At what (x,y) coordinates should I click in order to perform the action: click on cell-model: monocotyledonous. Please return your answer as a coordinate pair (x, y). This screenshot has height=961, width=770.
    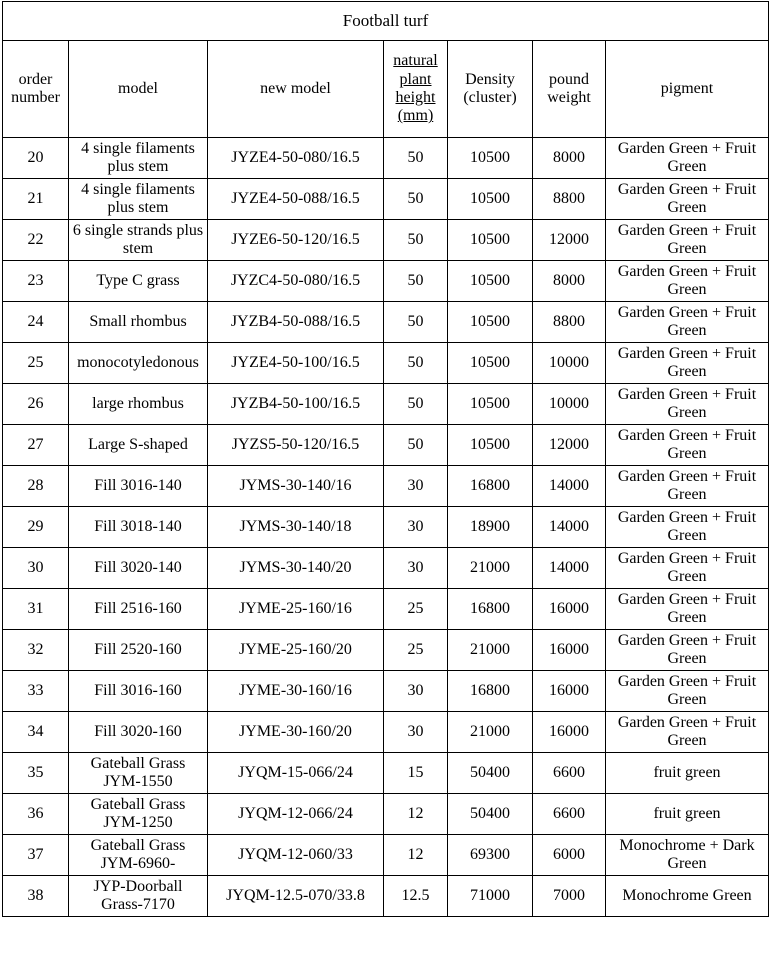
    Looking at the image, I should click on (138, 363).